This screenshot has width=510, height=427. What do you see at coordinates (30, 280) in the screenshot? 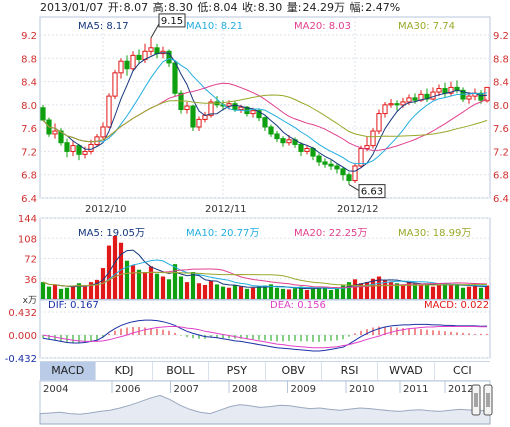
I see `volume-tick: 36` at bounding box center [30, 280].